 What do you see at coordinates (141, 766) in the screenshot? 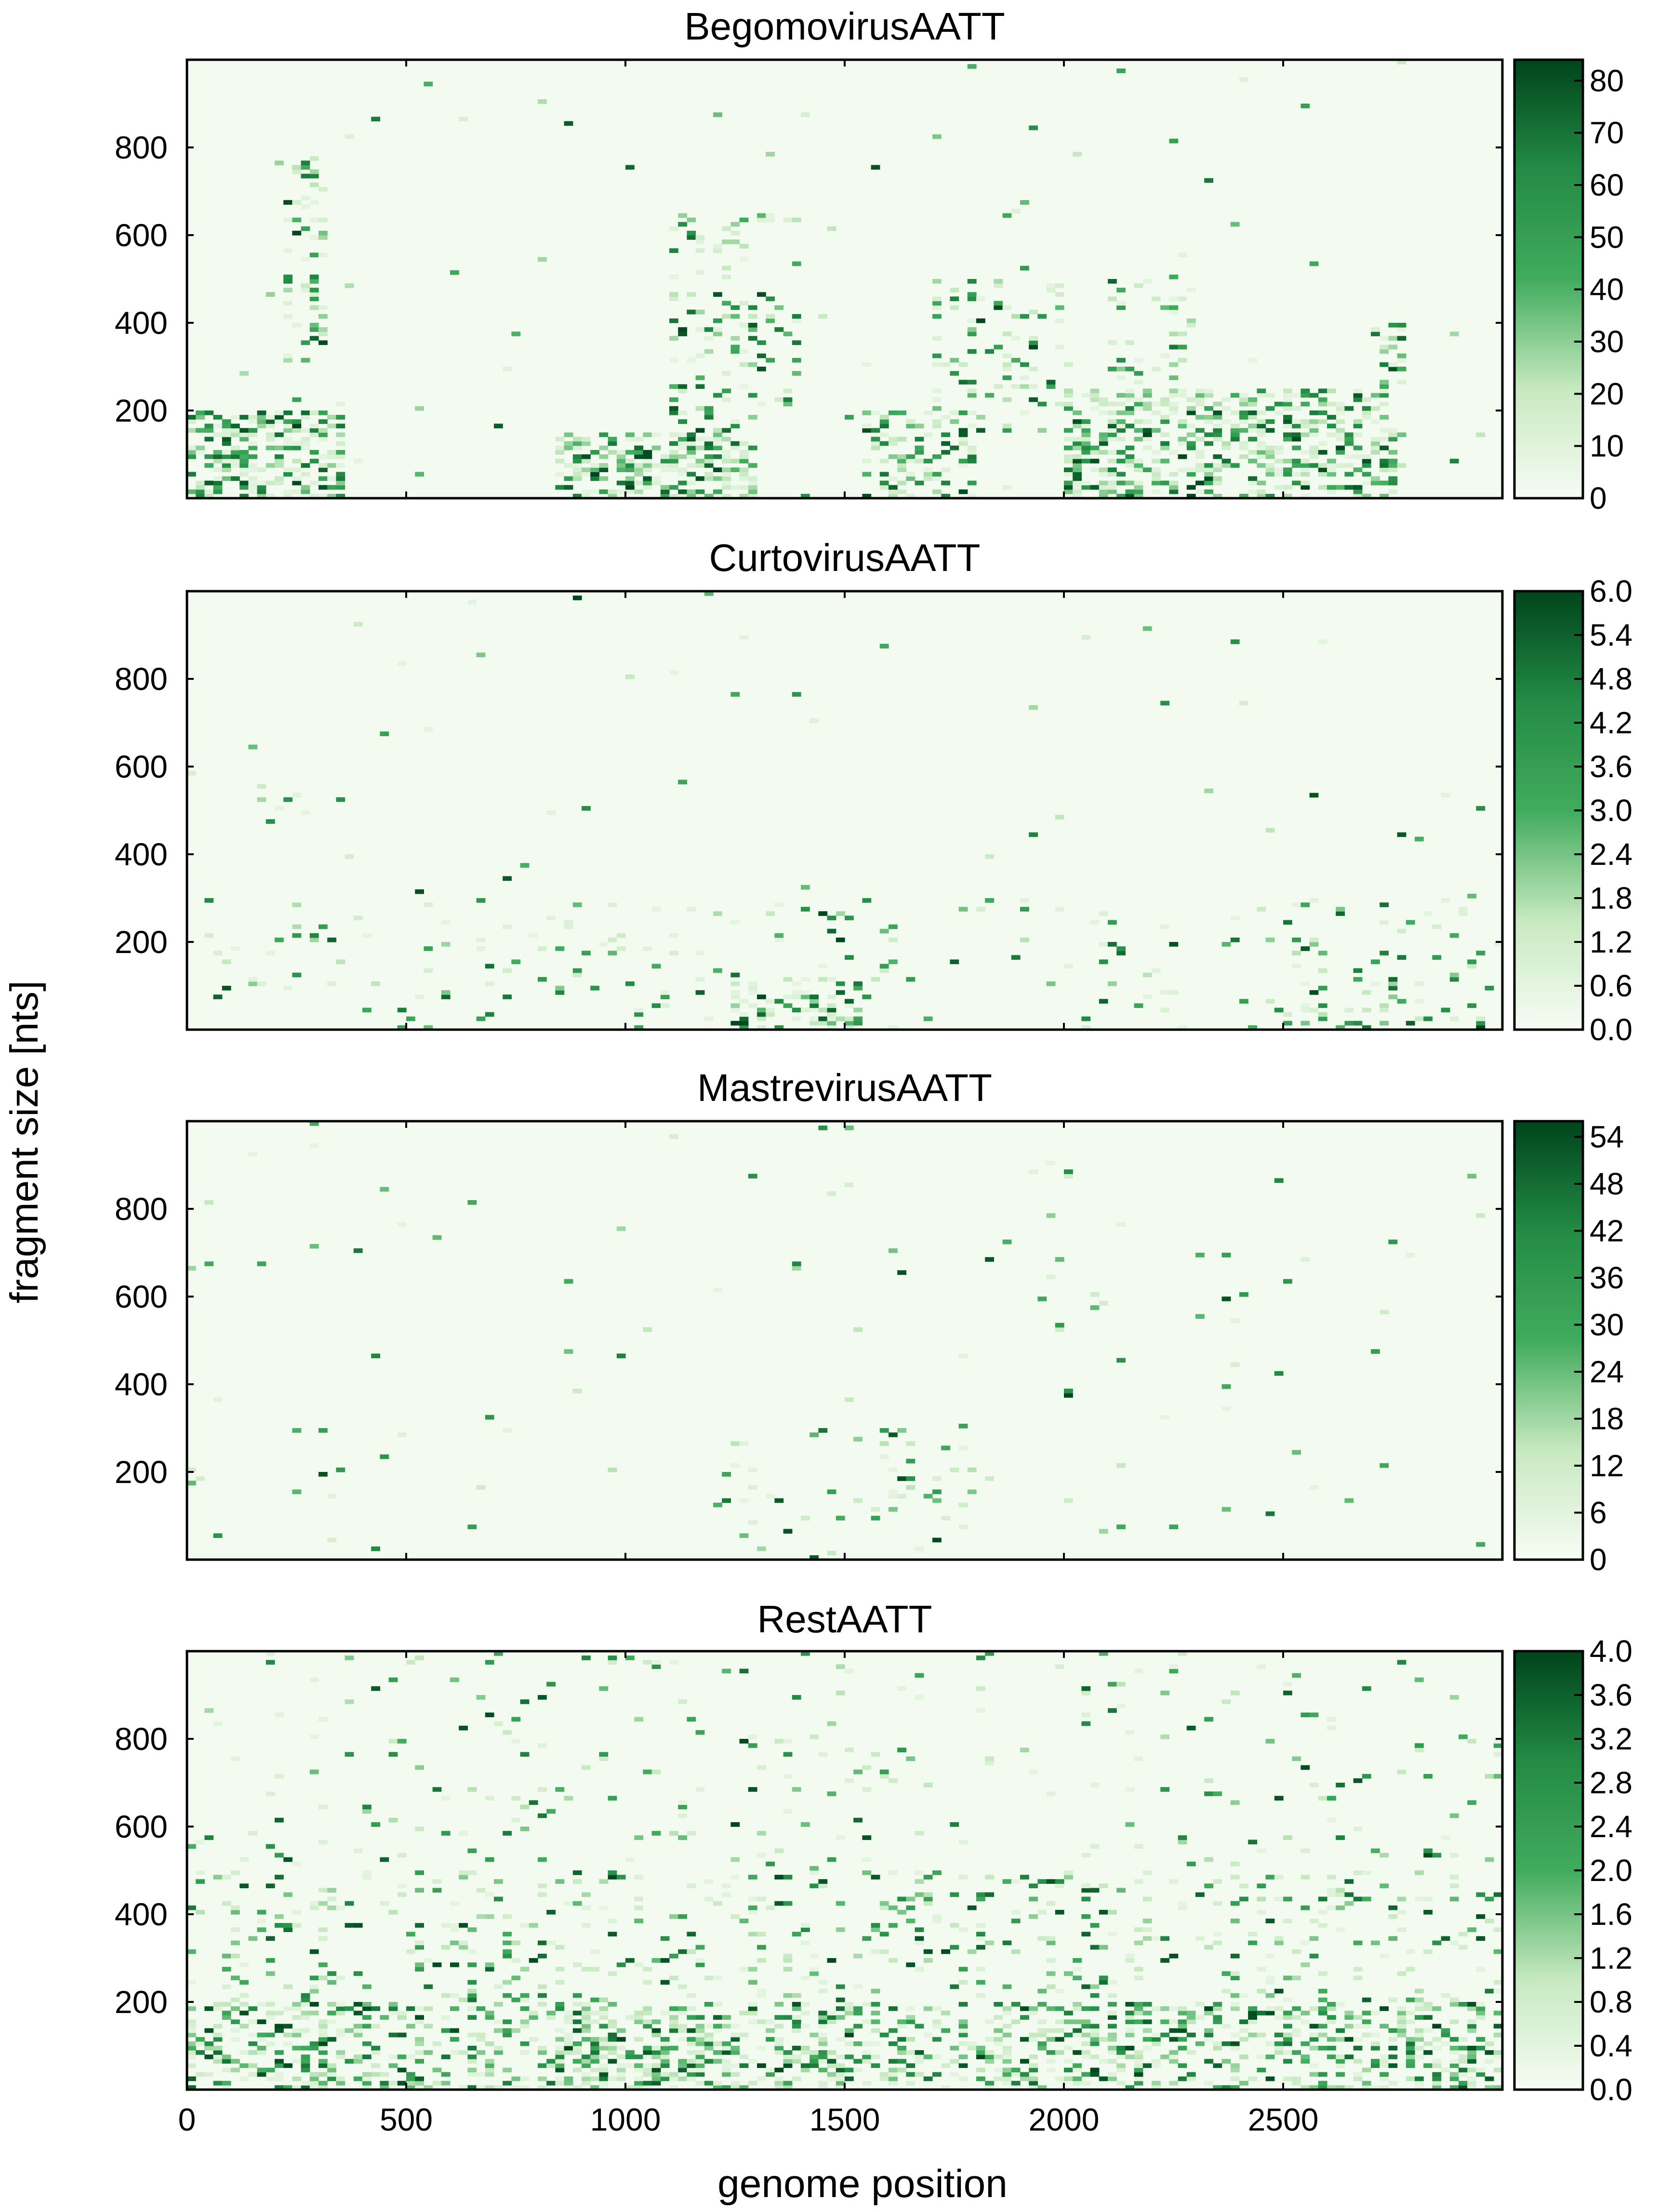
I see `y-tick-label: 600` at bounding box center [141, 766].